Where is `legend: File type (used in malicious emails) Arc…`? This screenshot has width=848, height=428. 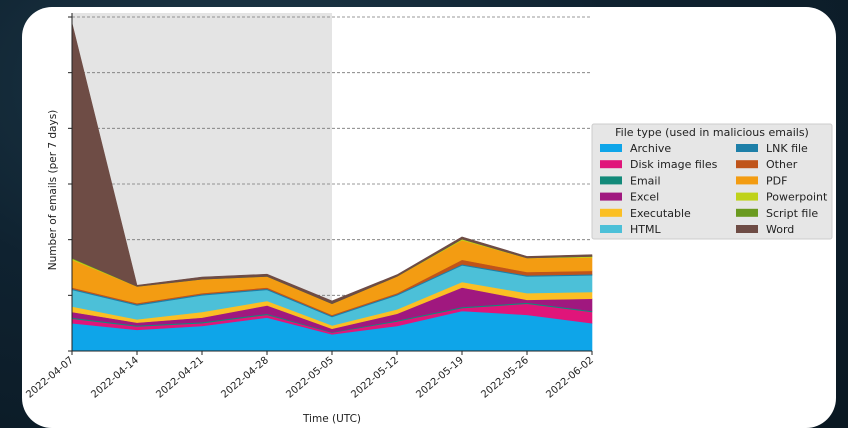
legend: File type (used in malicious emails) Arc… is located at coordinates (712, 181).